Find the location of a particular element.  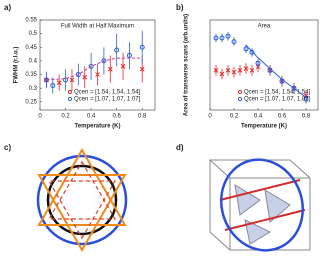

chart-title: Full Width at Half Maximum is located at coordinates (97, 27).